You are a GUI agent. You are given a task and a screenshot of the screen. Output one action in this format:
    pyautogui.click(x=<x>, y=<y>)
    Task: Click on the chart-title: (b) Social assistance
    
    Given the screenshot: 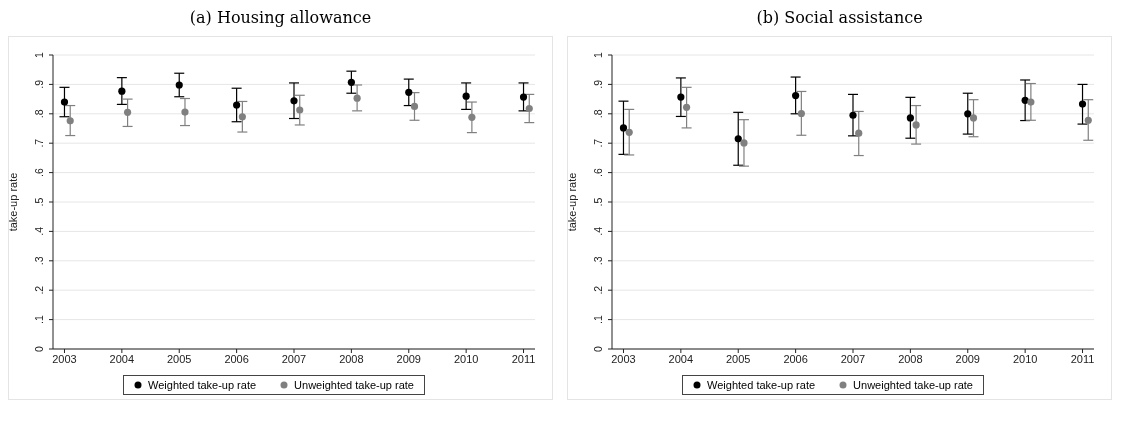 What is the action you would take?
    pyautogui.click(x=839, y=18)
    